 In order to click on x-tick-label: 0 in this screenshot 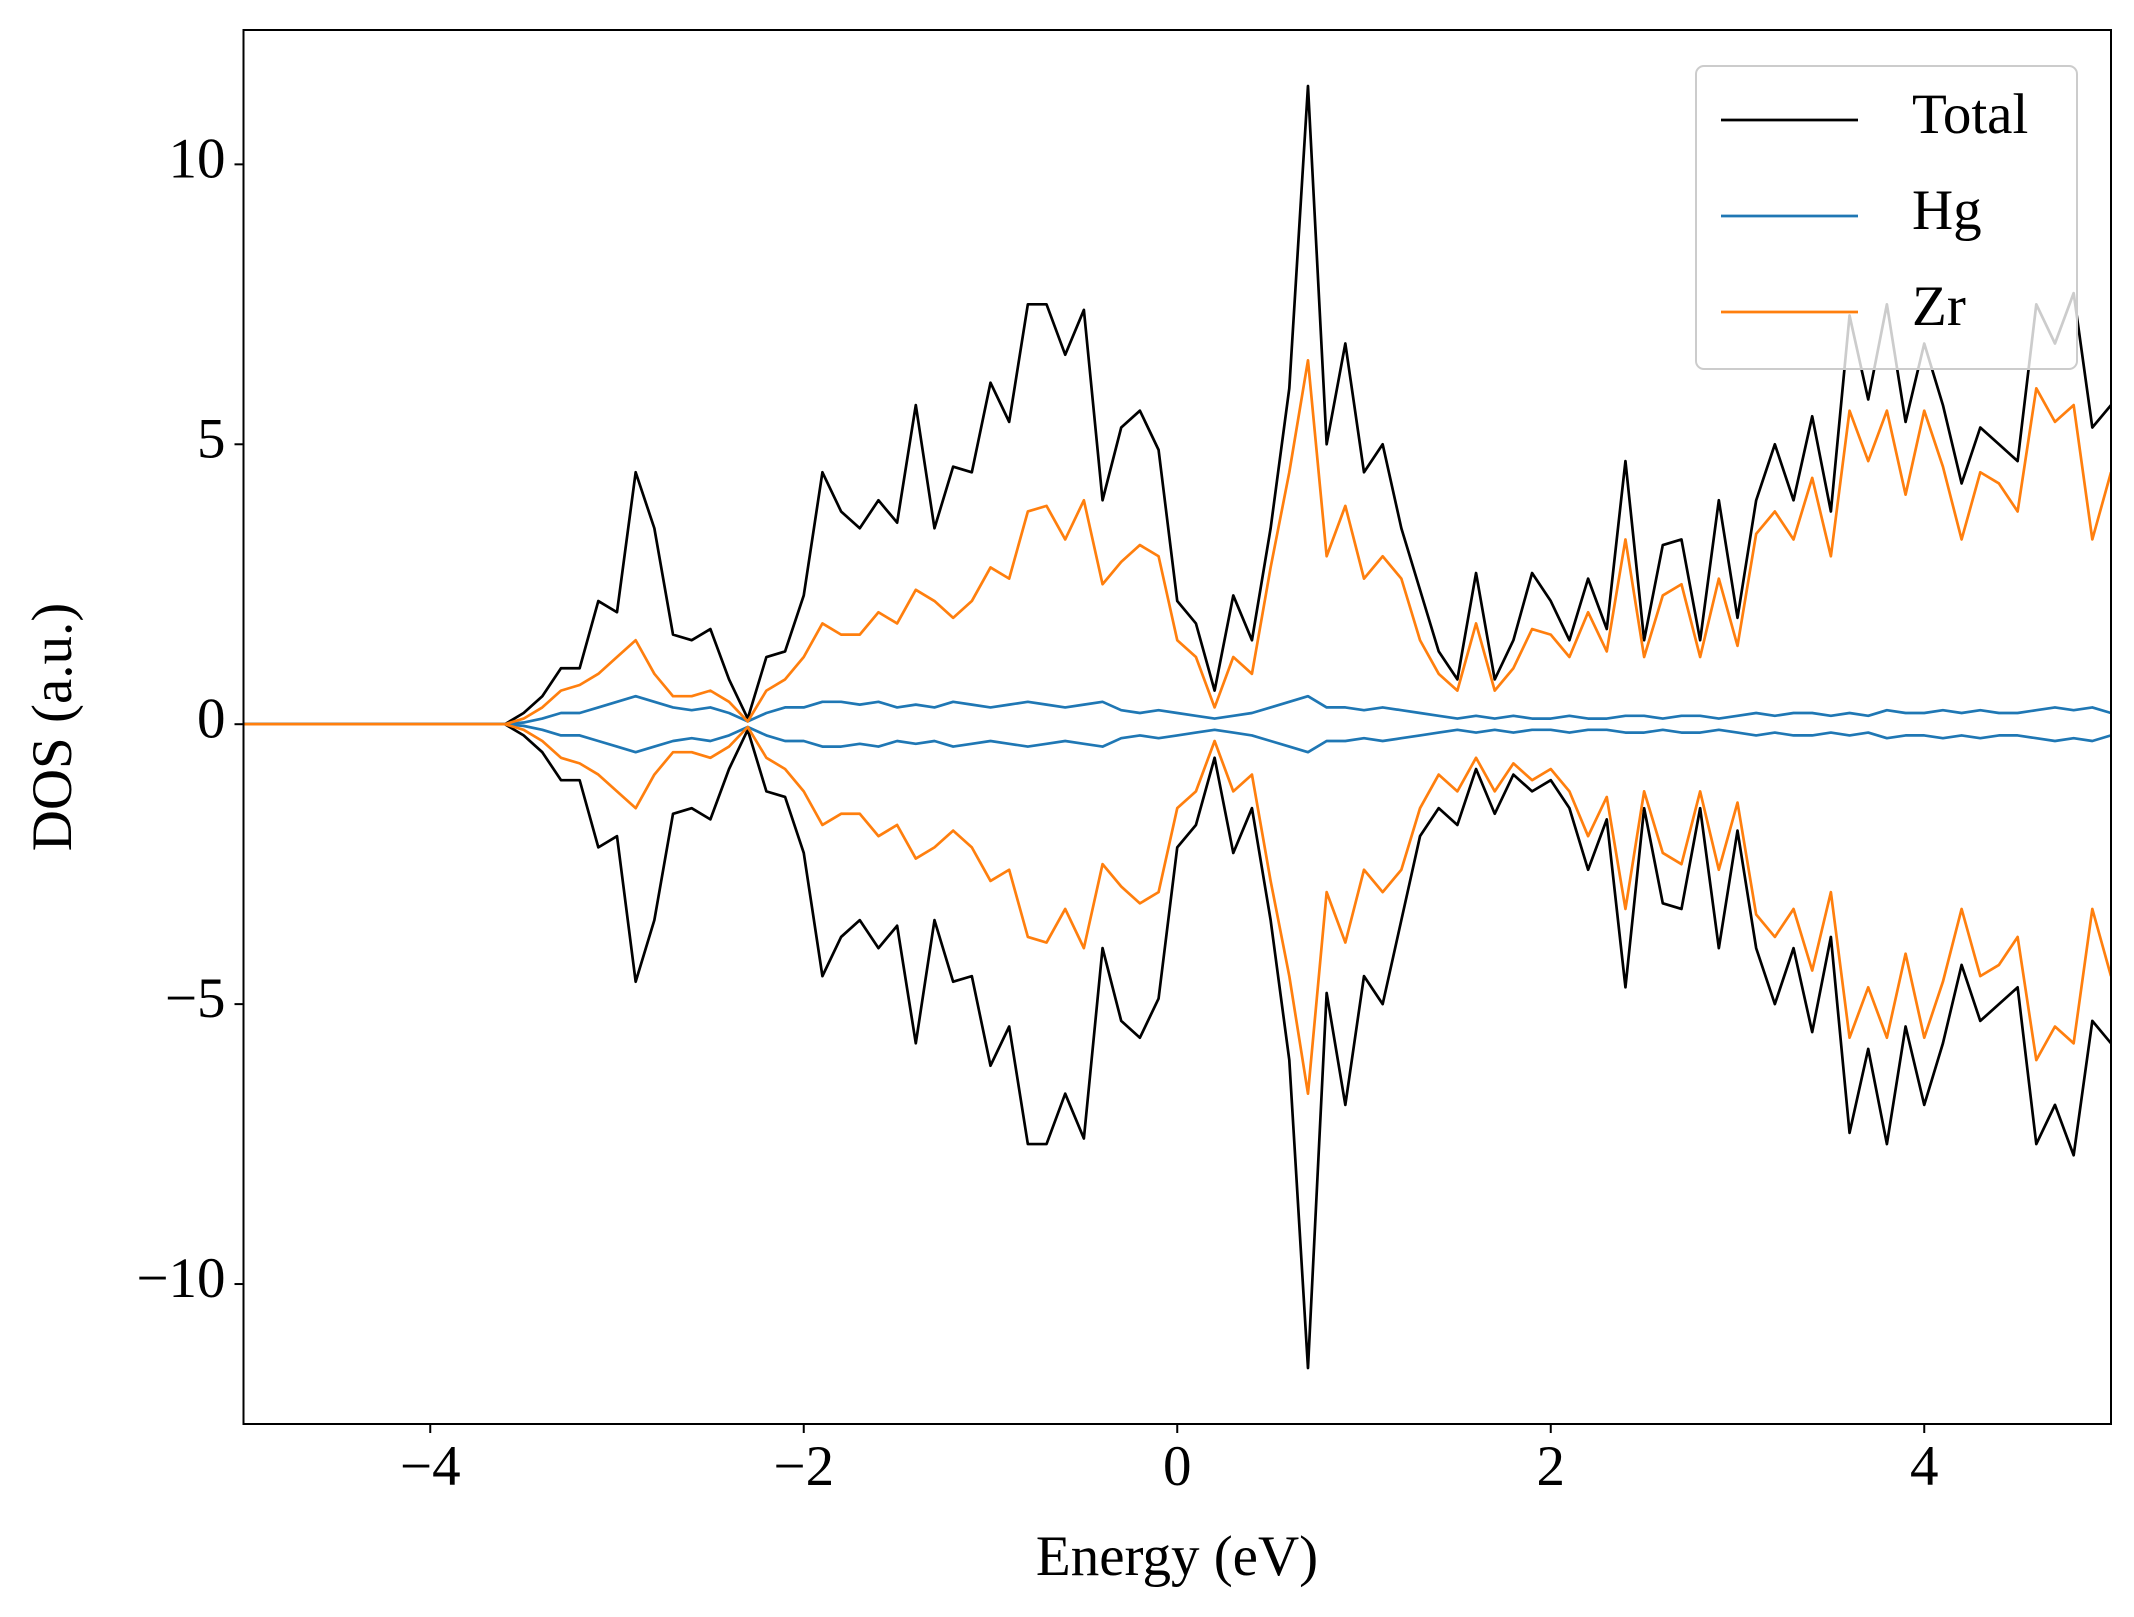, I will do `click(1177, 1466)`.